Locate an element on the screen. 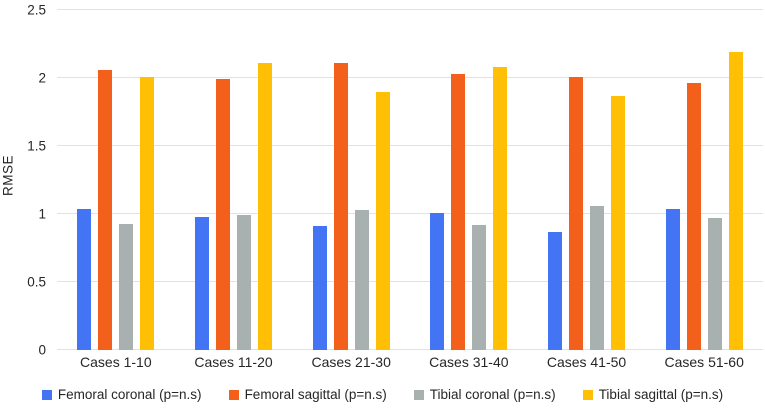 This screenshot has height=414, width=765. y-tick-label-2.5: 2.5 is located at coordinates (36, 10).